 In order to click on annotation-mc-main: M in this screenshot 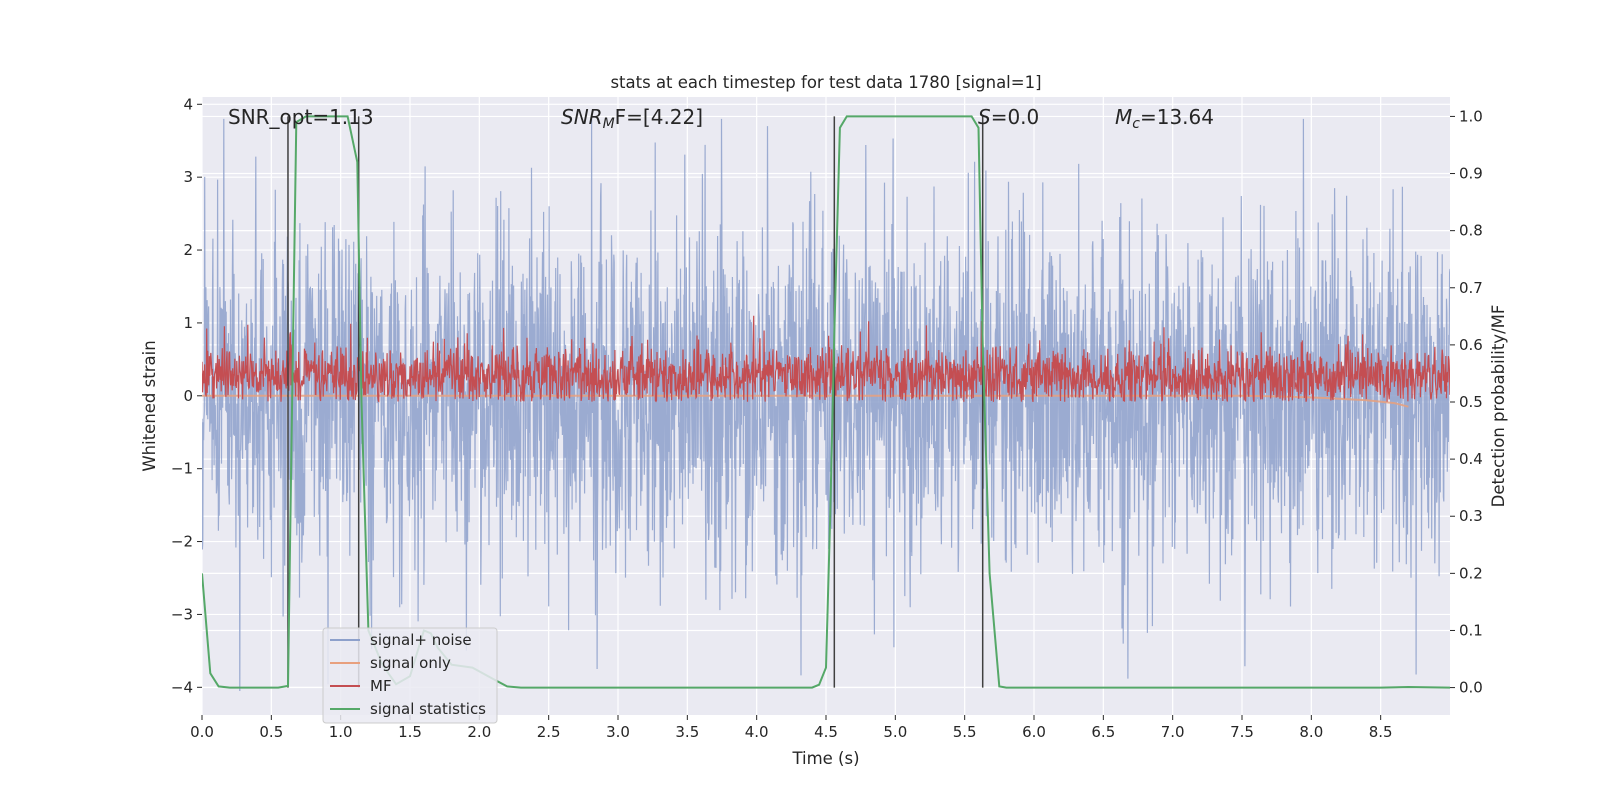, I will do `click(1123, 117)`.